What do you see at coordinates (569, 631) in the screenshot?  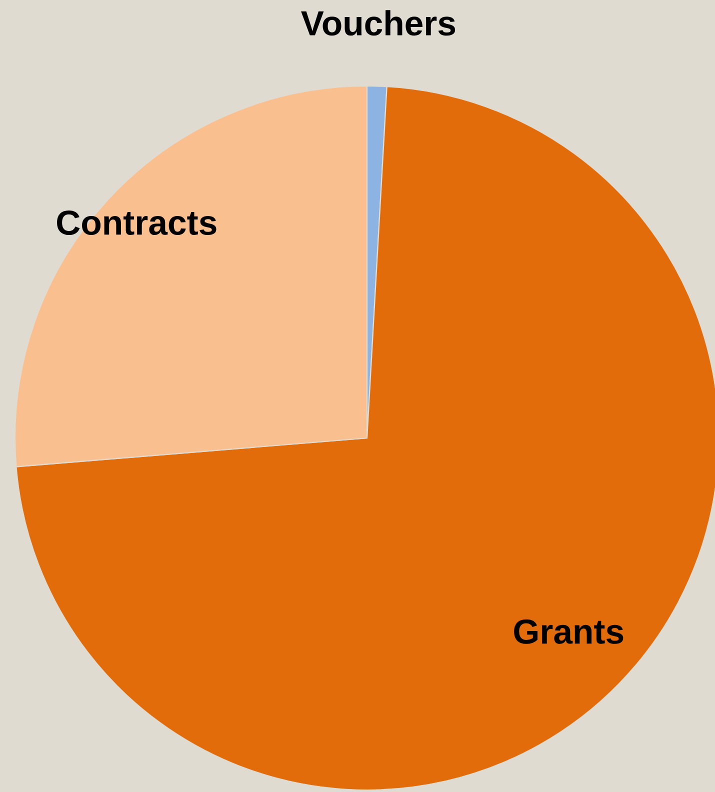 I see `slice-label: Grants` at bounding box center [569, 631].